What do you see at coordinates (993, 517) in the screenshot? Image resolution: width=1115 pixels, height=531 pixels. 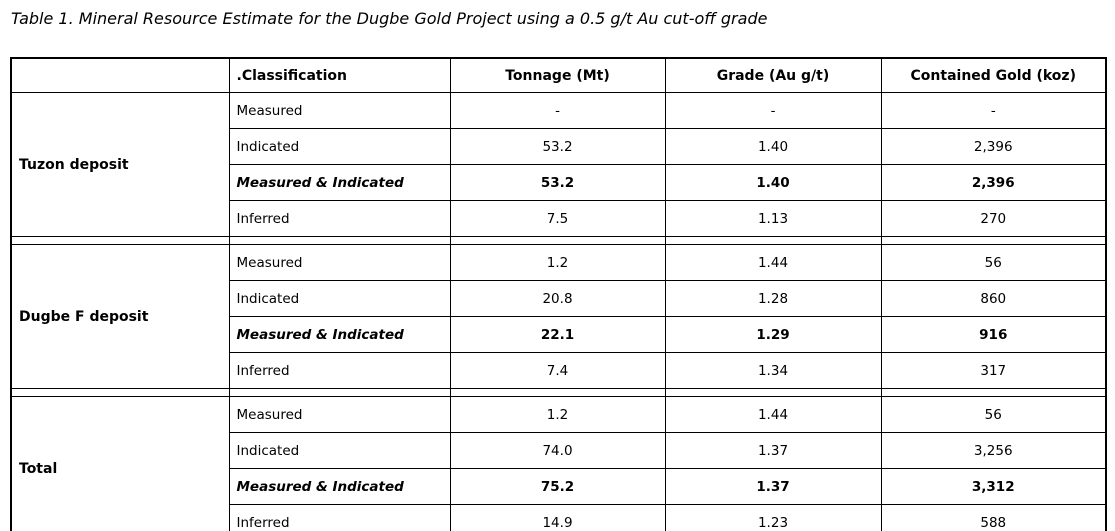 I see `contained-gold-cell: 588` at bounding box center [993, 517].